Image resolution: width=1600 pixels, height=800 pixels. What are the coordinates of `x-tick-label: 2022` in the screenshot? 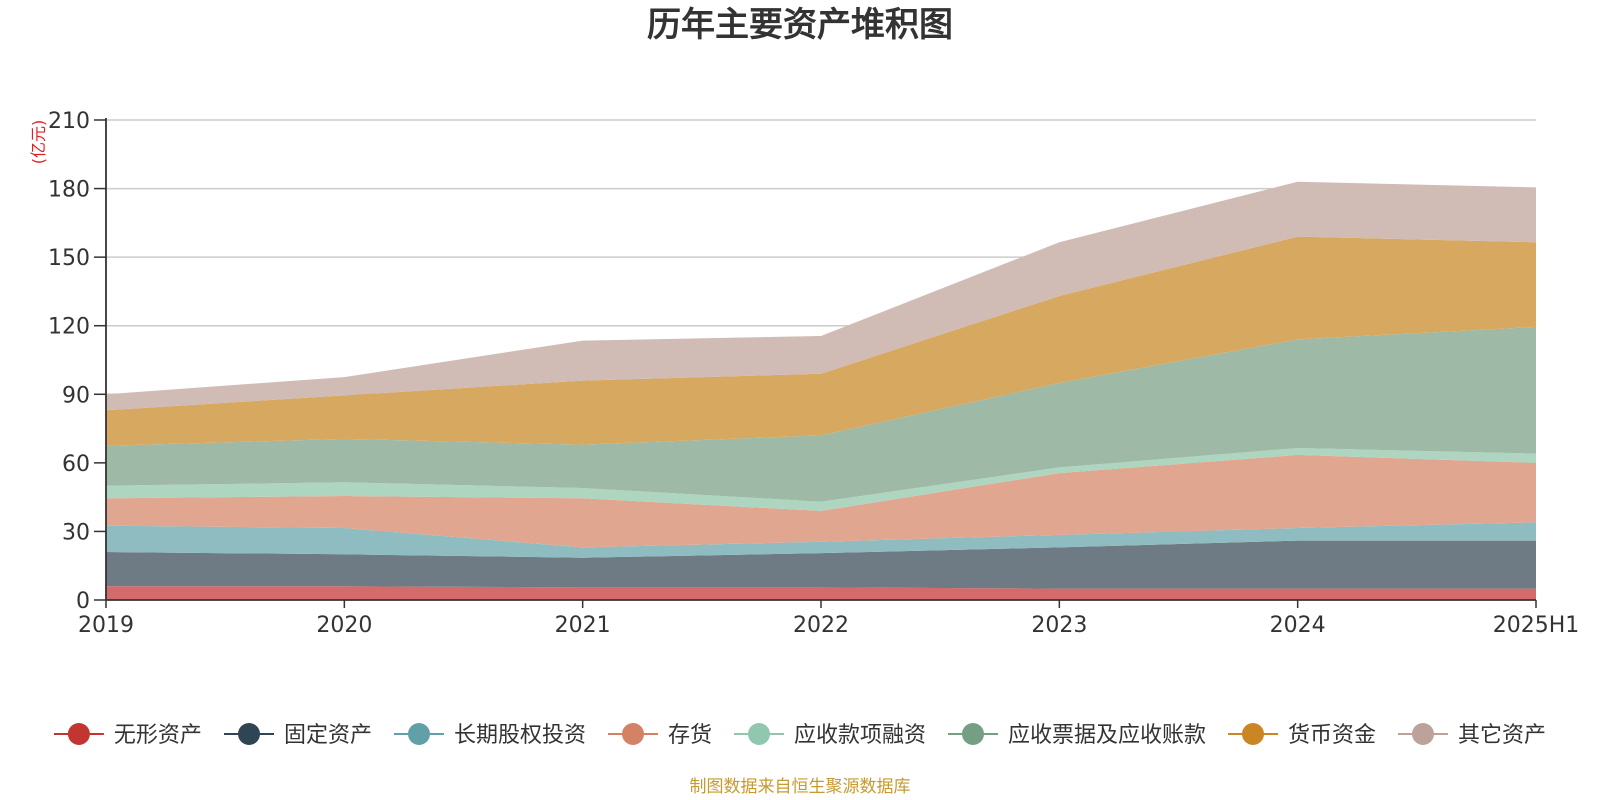 It's located at (821, 625).